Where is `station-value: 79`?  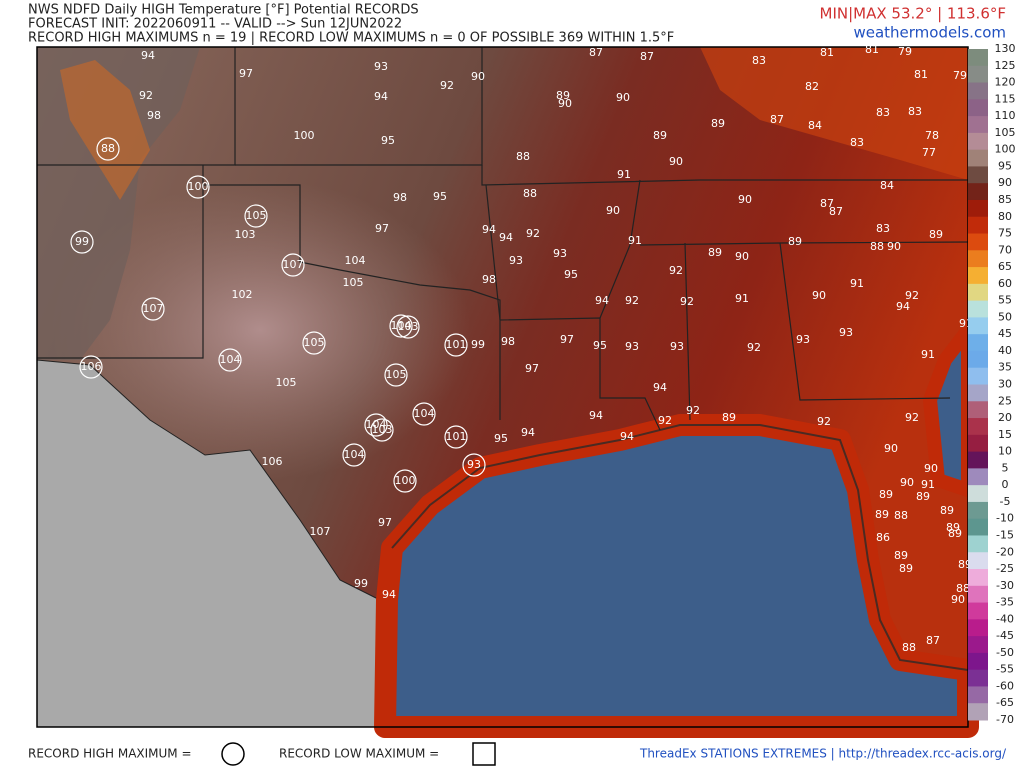
station-value: 79 is located at coordinates (960, 75).